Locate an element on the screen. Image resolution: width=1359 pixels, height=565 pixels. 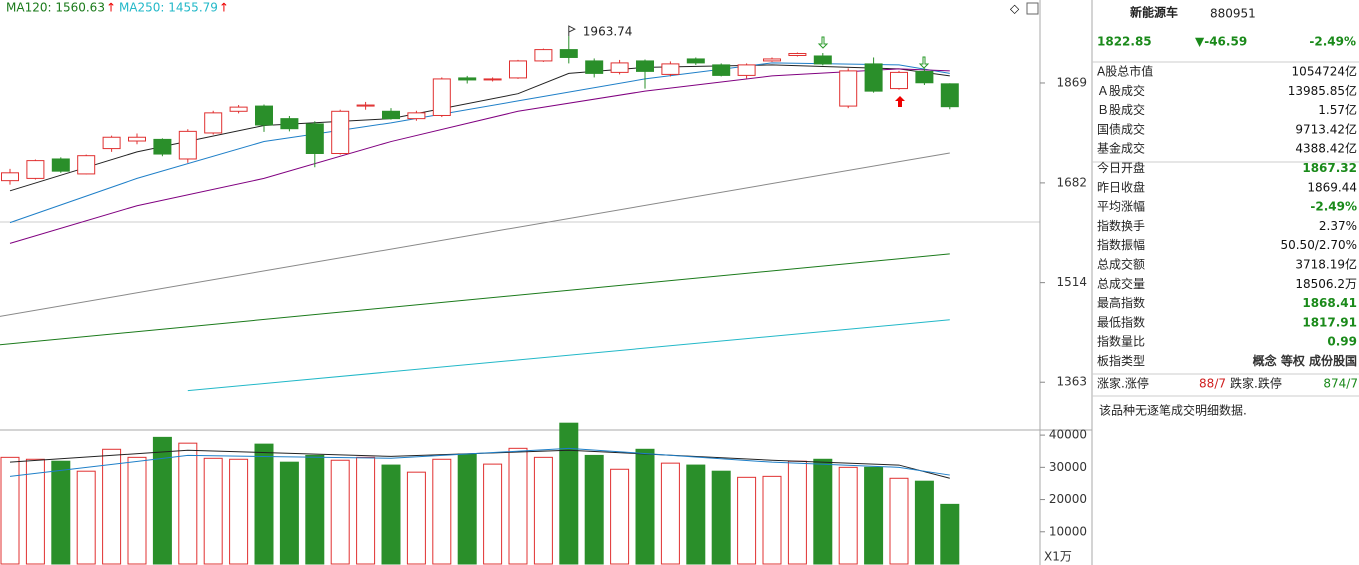
row-label: 最高指数 is located at coordinates (1121, 302).